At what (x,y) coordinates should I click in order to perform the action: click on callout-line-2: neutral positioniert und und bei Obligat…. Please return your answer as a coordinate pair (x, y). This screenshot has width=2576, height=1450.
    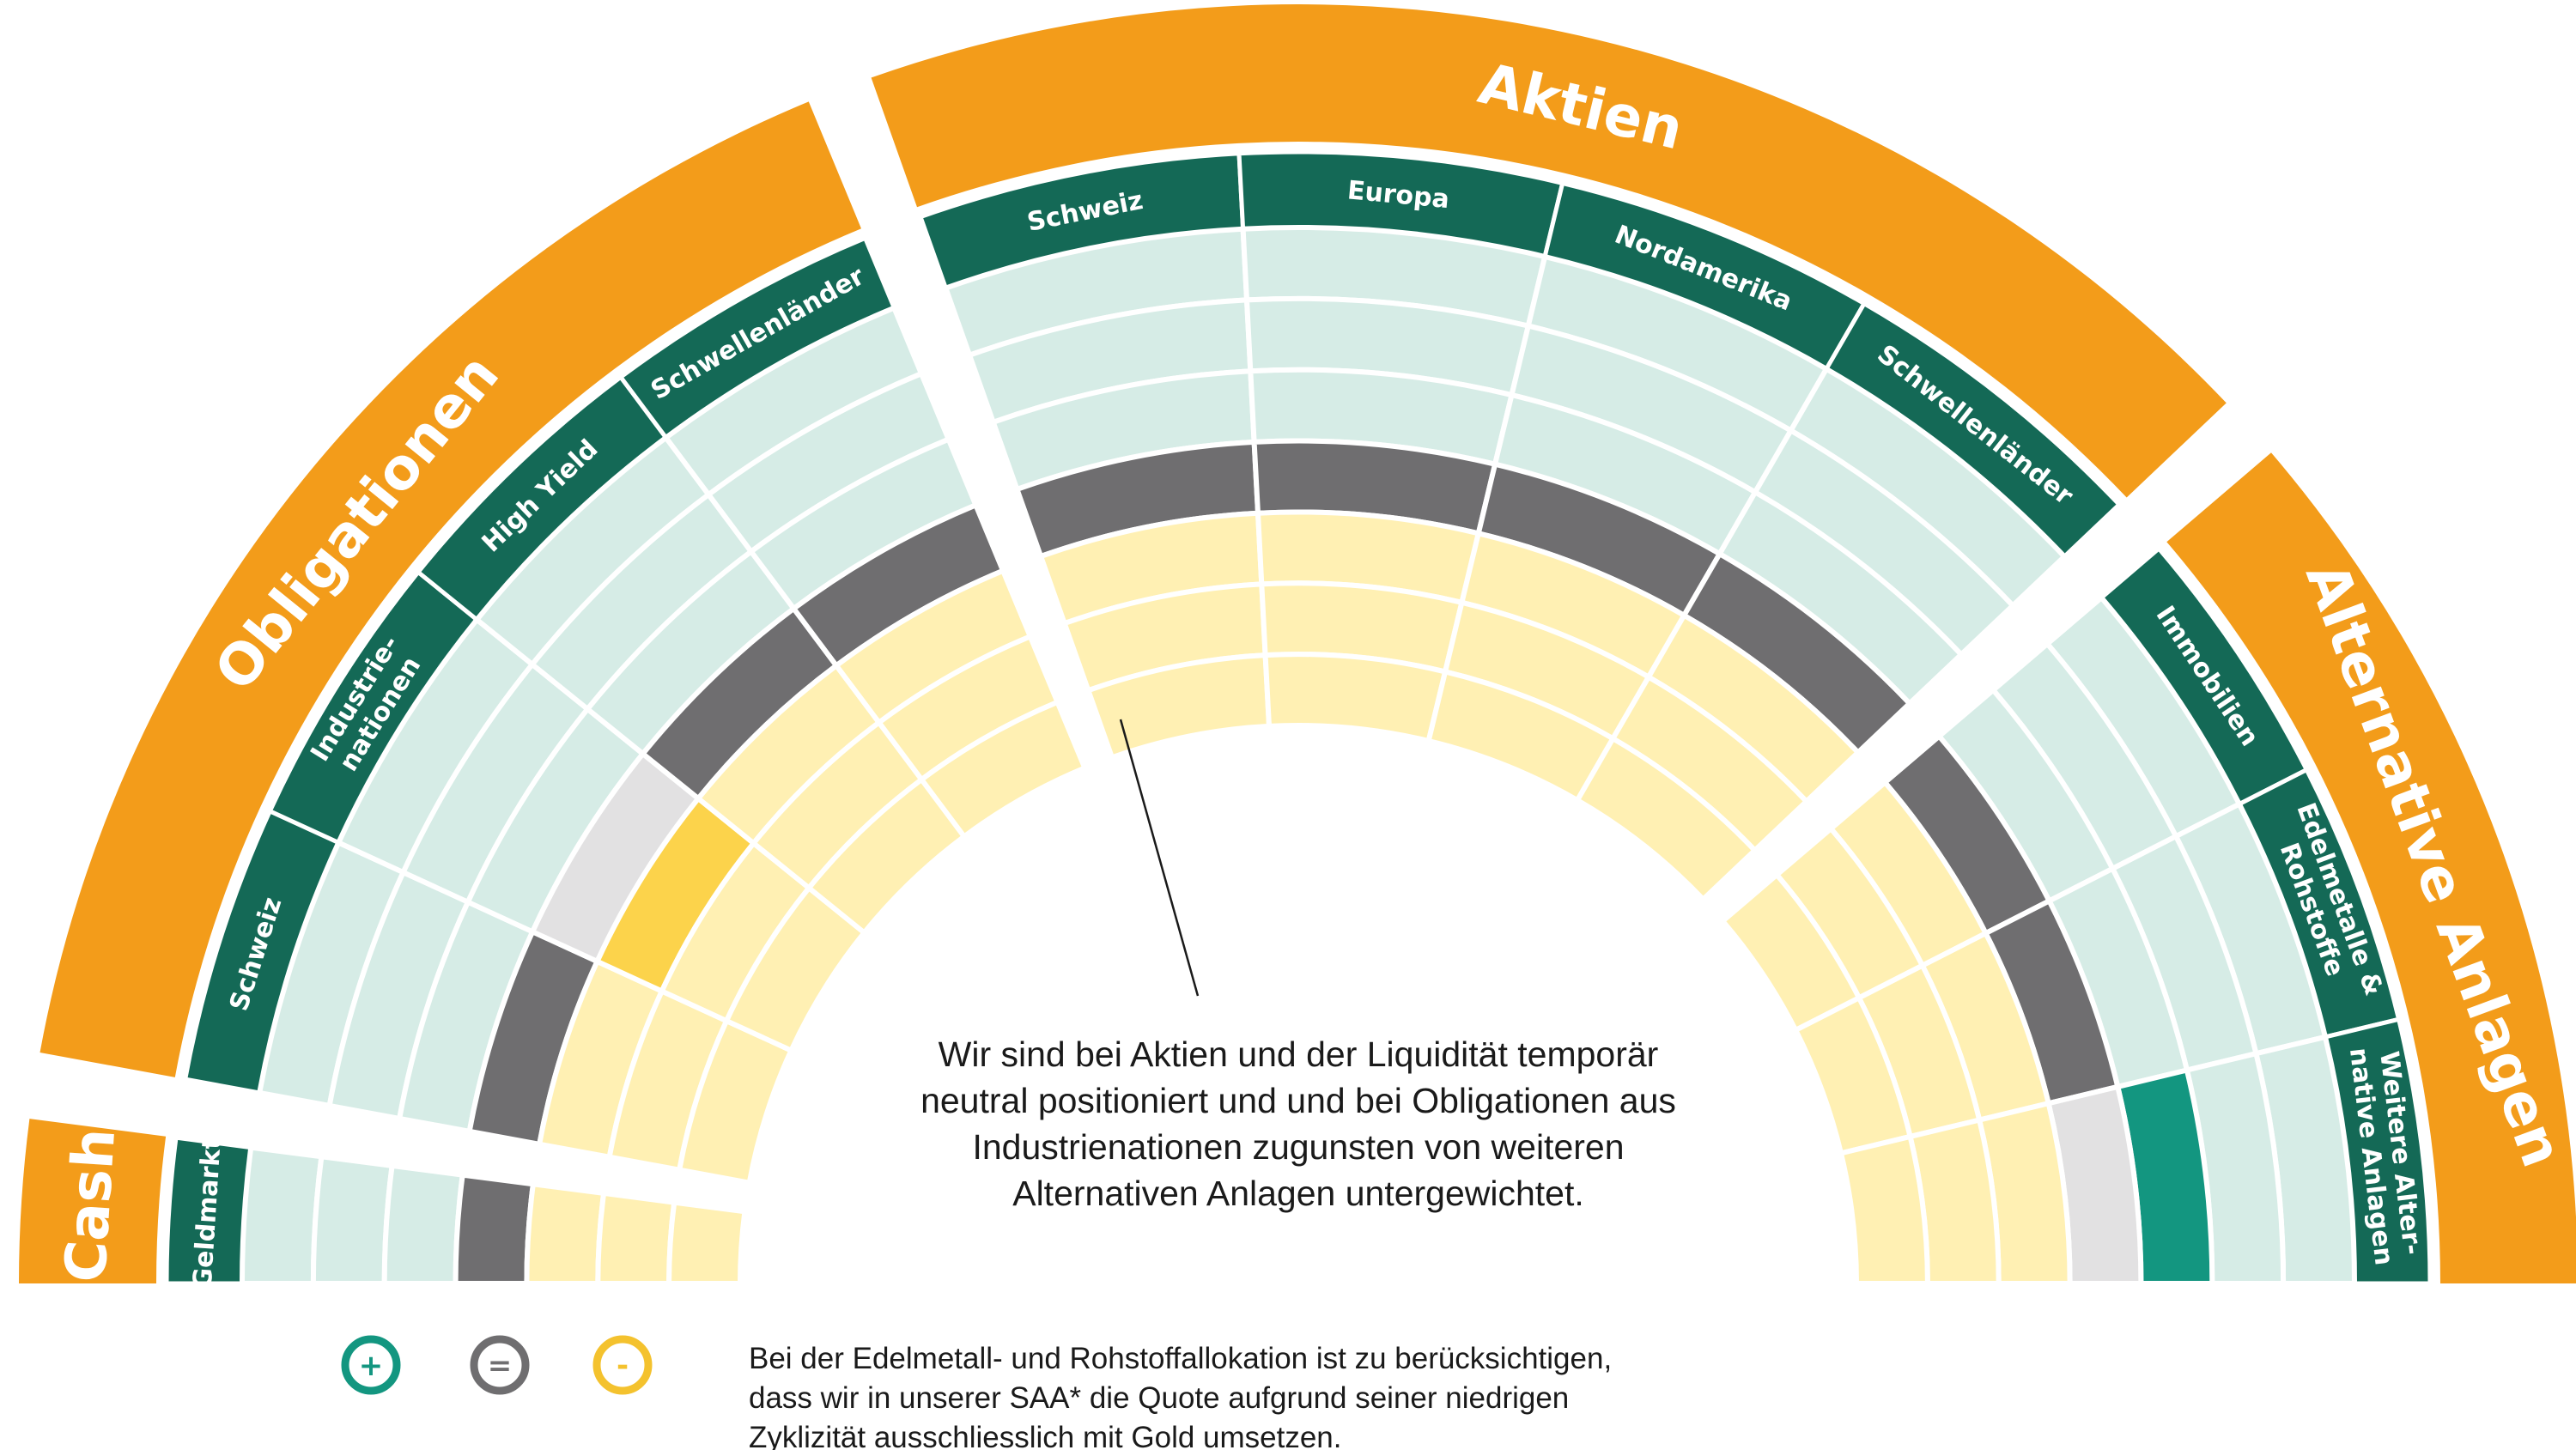
    Looking at the image, I should click on (1298, 1101).